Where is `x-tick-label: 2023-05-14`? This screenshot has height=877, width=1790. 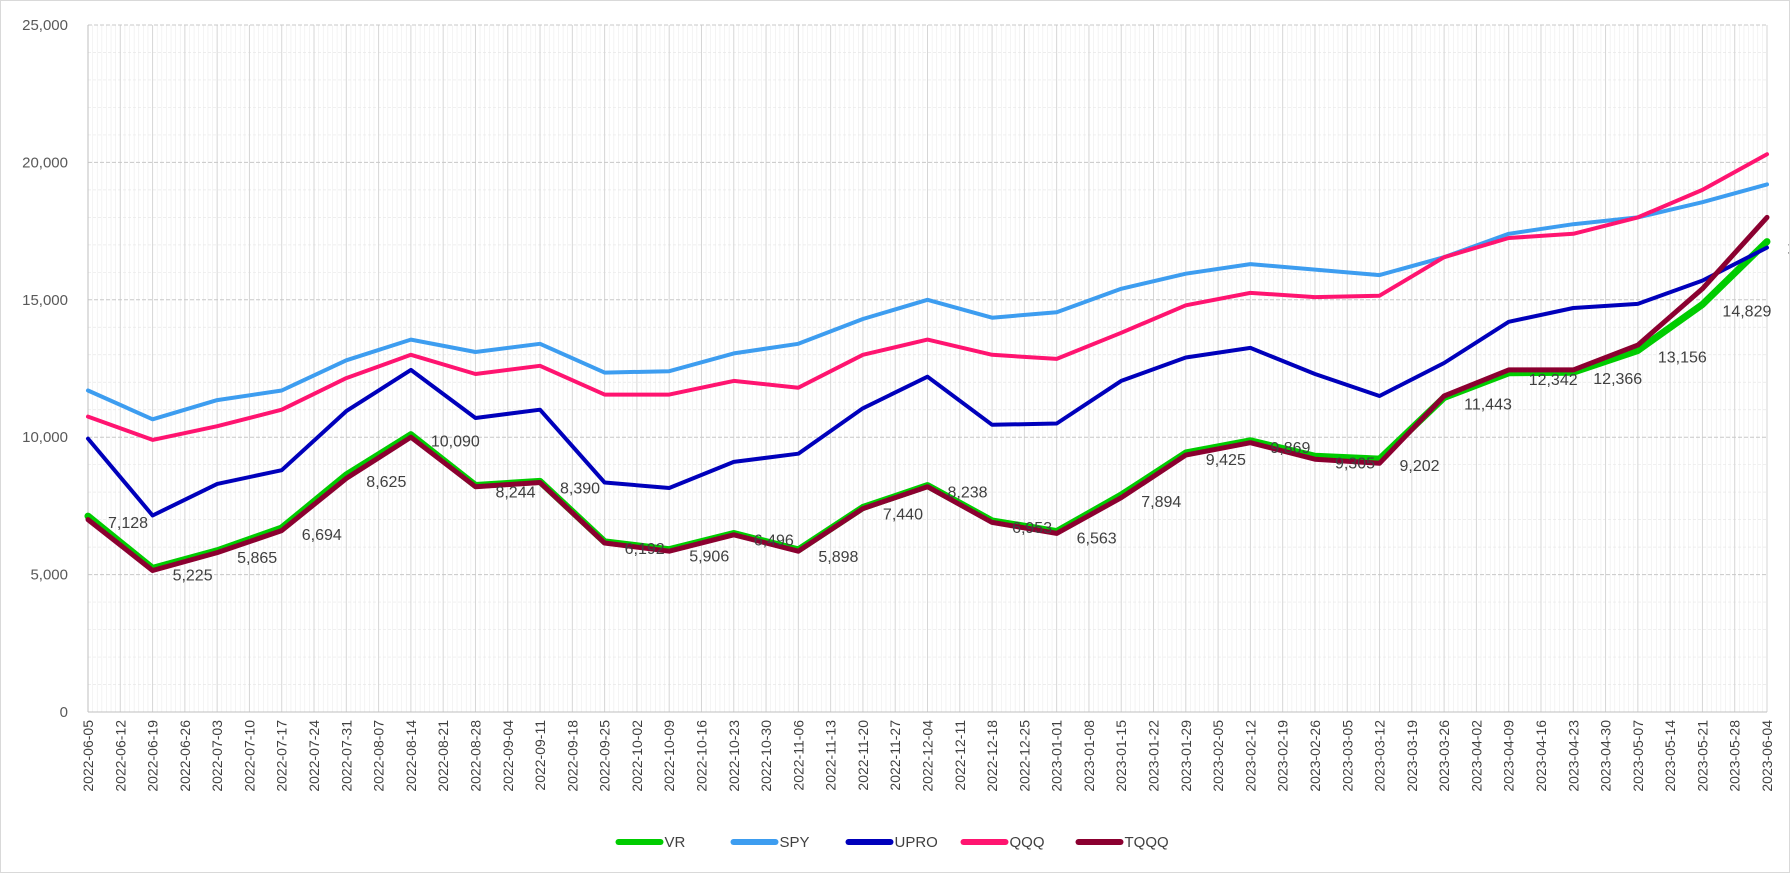 x-tick-label: 2023-05-14 is located at coordinates (1670, 756).